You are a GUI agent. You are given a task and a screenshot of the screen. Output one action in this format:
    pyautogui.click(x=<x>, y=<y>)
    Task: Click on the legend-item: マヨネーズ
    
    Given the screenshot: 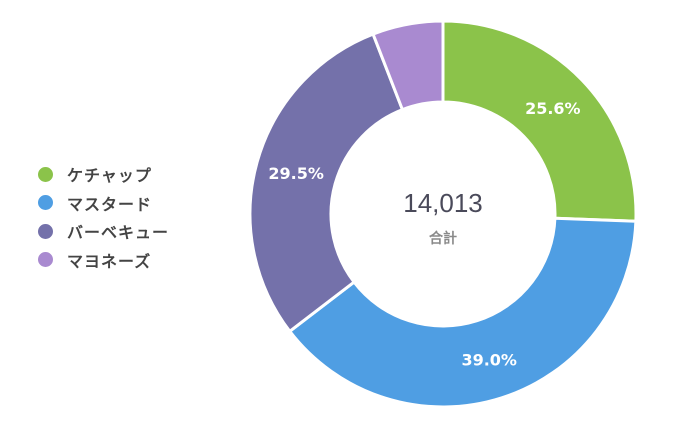 What is the action you would take?
    pyautogui.click(x=123, y=260)
    